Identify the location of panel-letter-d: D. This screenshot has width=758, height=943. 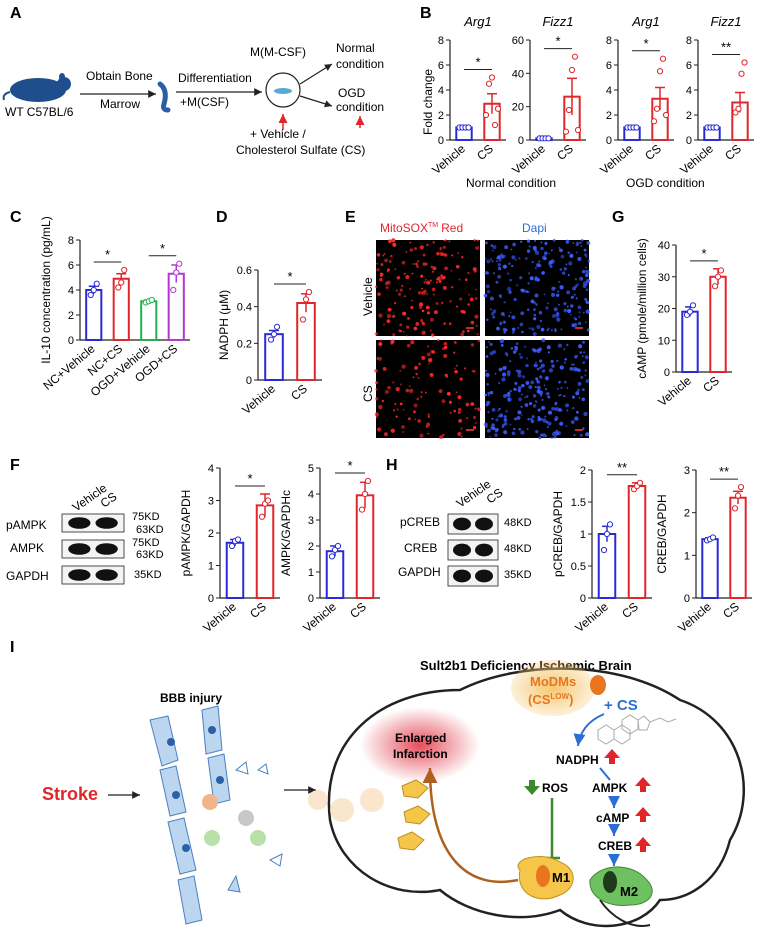
(222, 217).